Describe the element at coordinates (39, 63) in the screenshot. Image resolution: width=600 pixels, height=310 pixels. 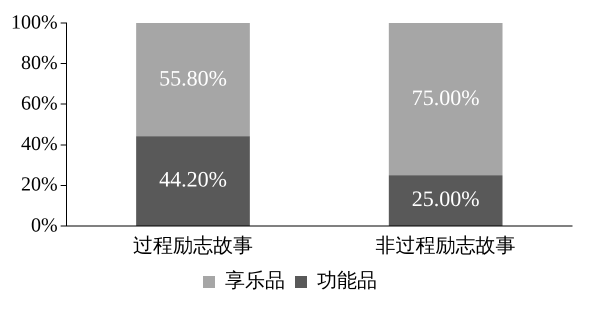
I see `y-tick-label: 80%` at that location.